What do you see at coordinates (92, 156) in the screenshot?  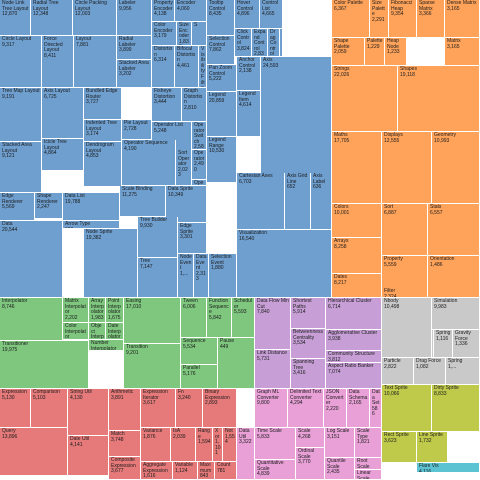 I see `cell-value: 4,853` at bounding box center [92, 156].